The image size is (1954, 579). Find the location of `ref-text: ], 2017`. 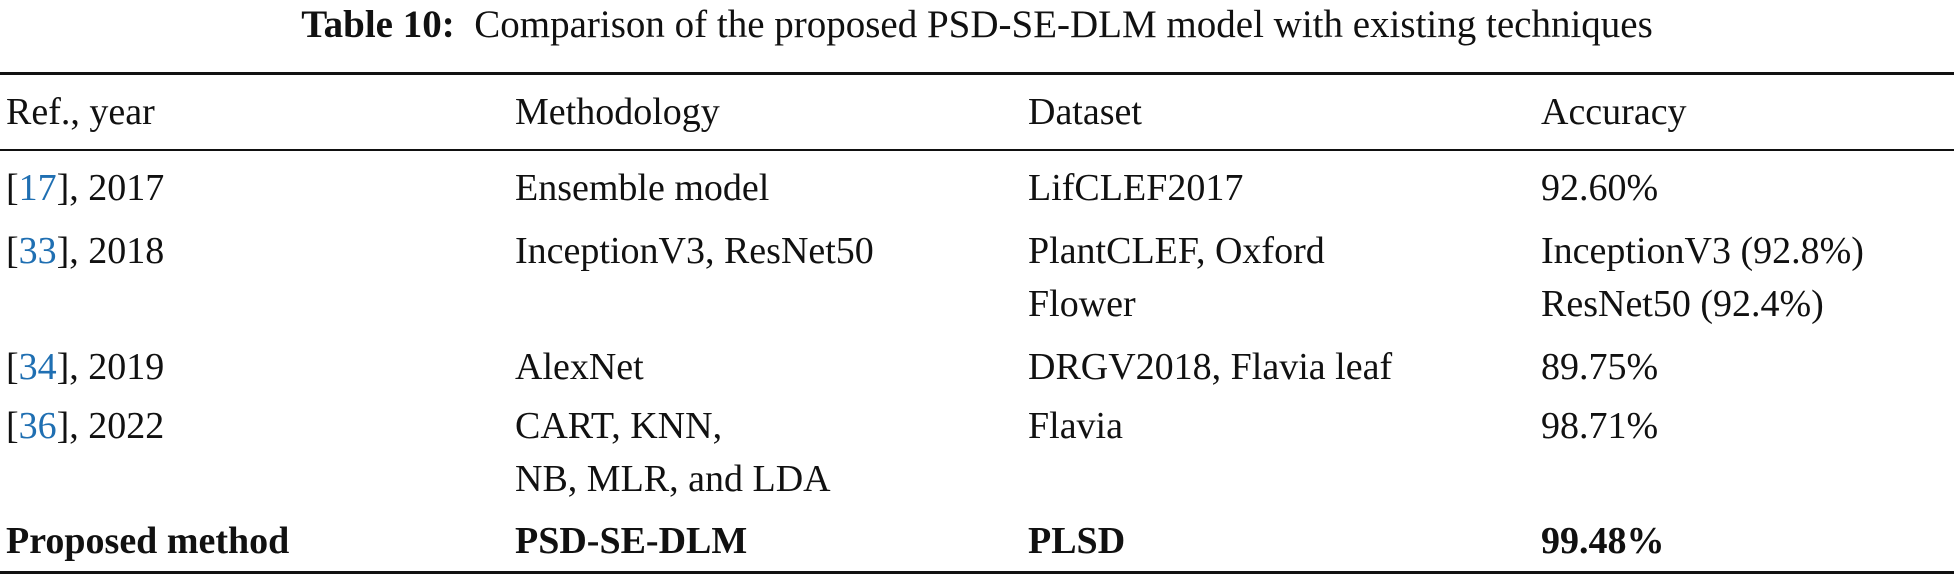

ref-text: ], 2017 is located at coordinates (110, 188).